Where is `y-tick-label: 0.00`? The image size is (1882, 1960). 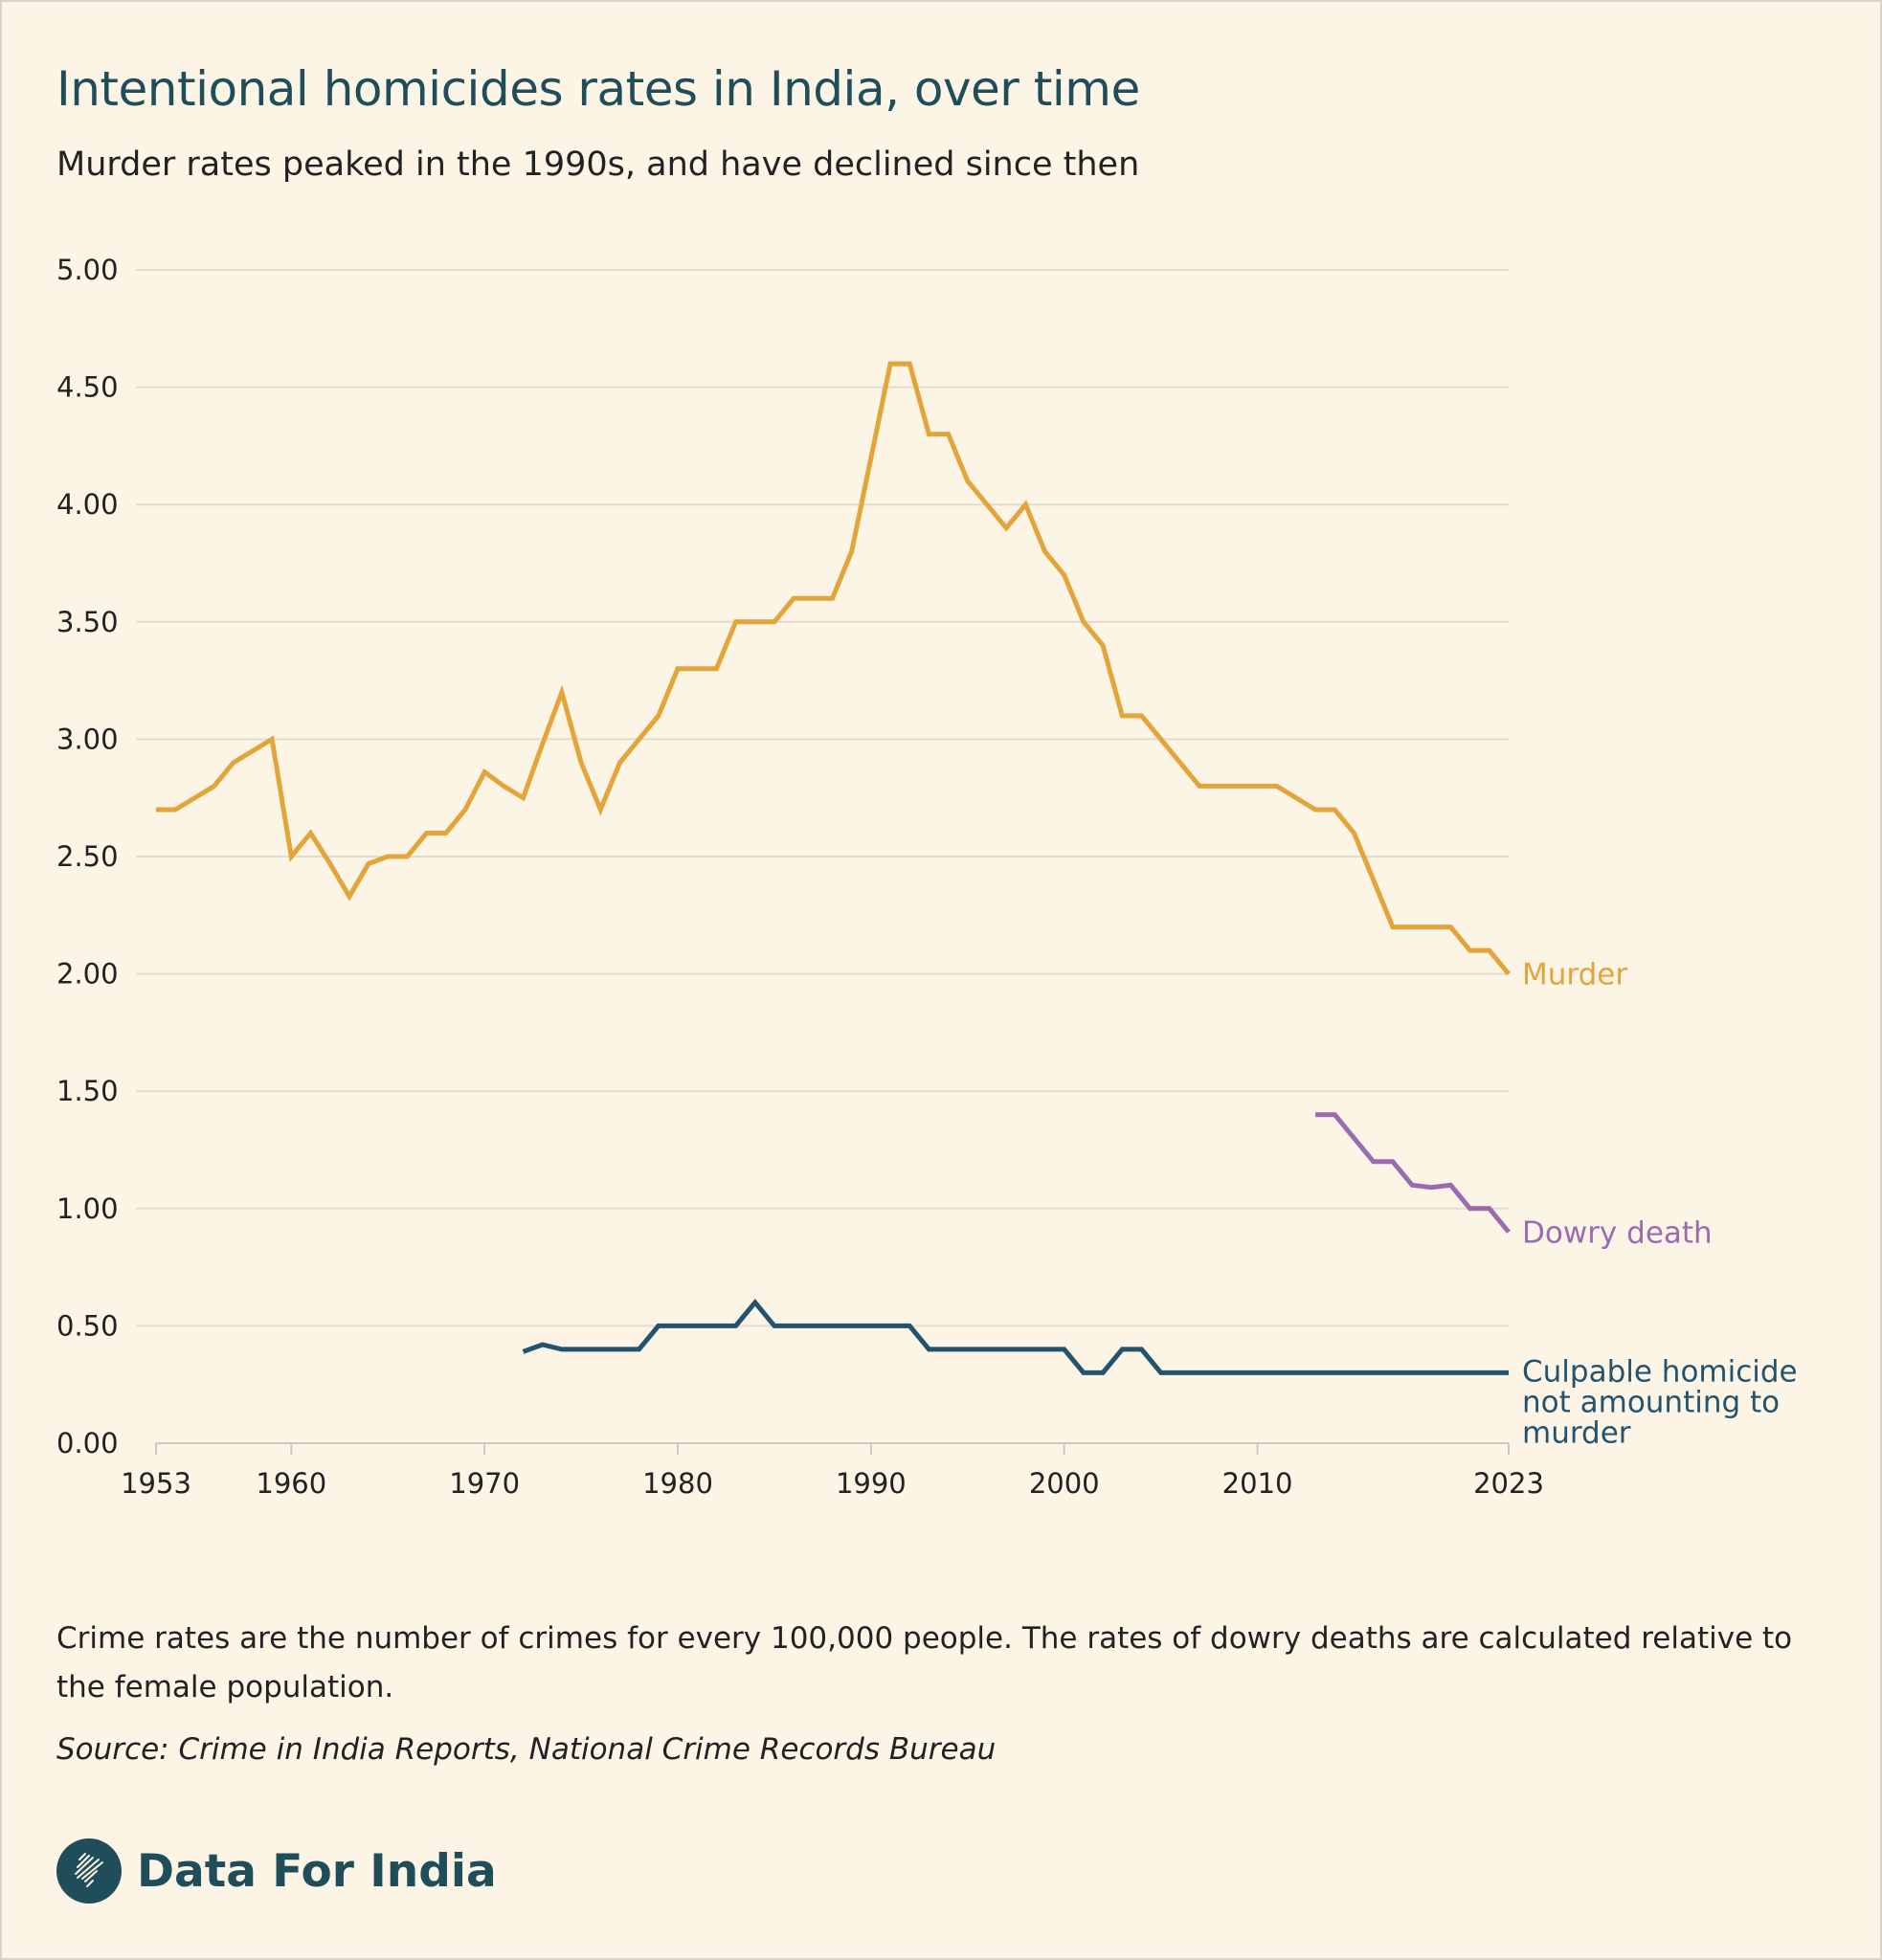 y-tick-label: 0.00 is located at coordinates (87, 1443).